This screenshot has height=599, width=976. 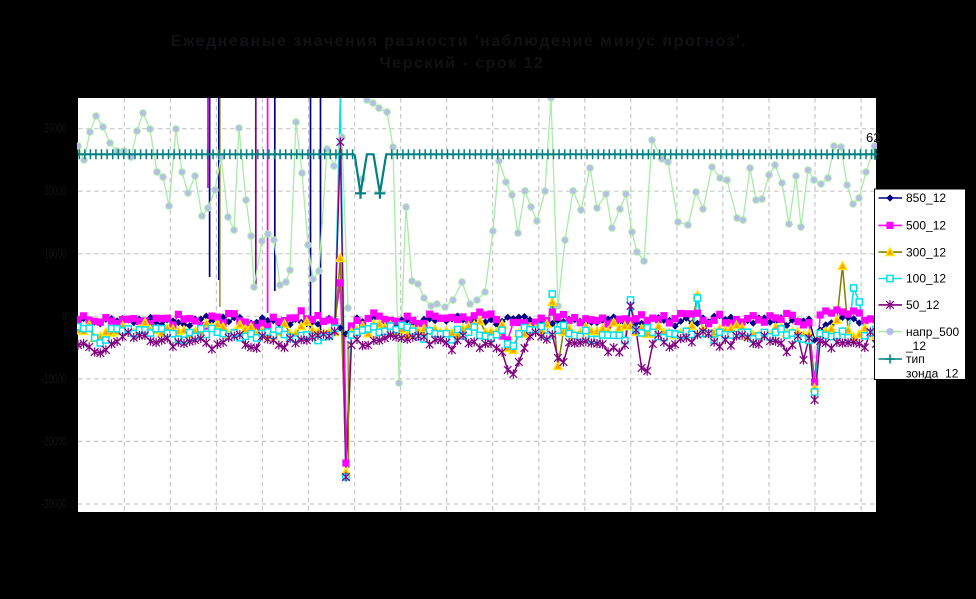 I want to click on svg-text: 50_12, so click(x=923, y=305).